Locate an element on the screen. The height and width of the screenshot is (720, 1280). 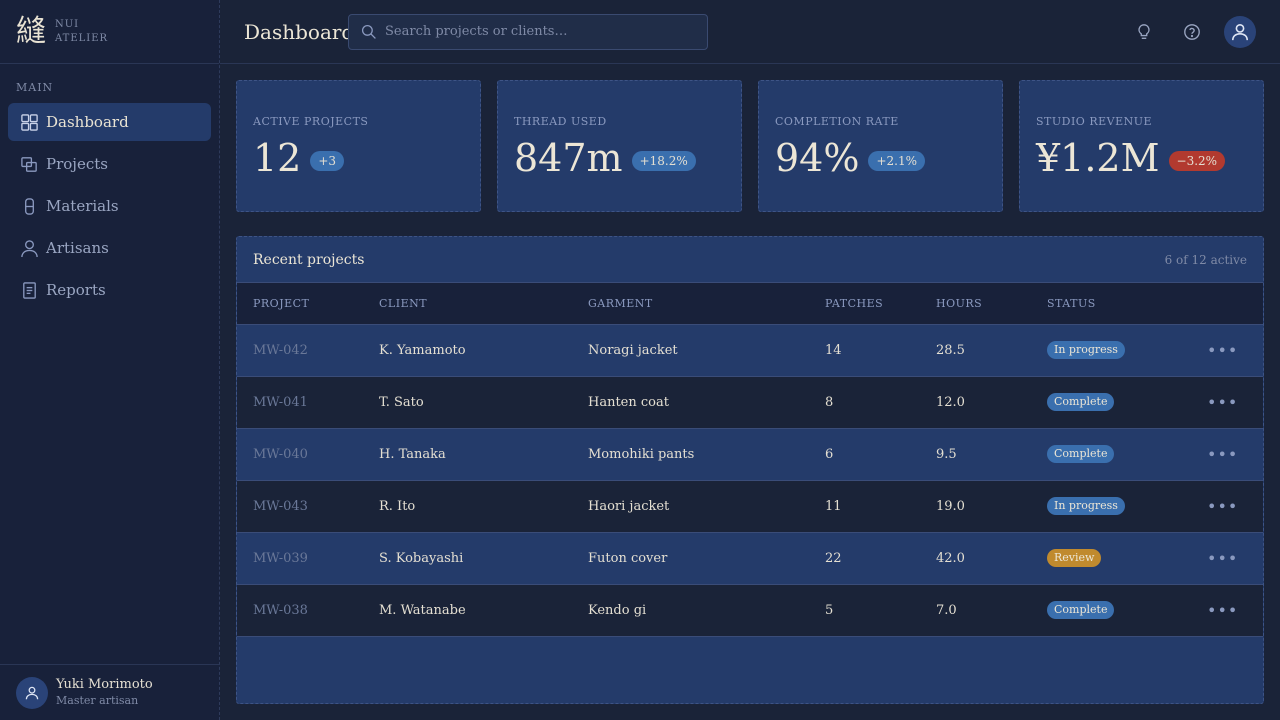
stat-label: ACTIVE PROJECTS is located at coordinates (311, 121).